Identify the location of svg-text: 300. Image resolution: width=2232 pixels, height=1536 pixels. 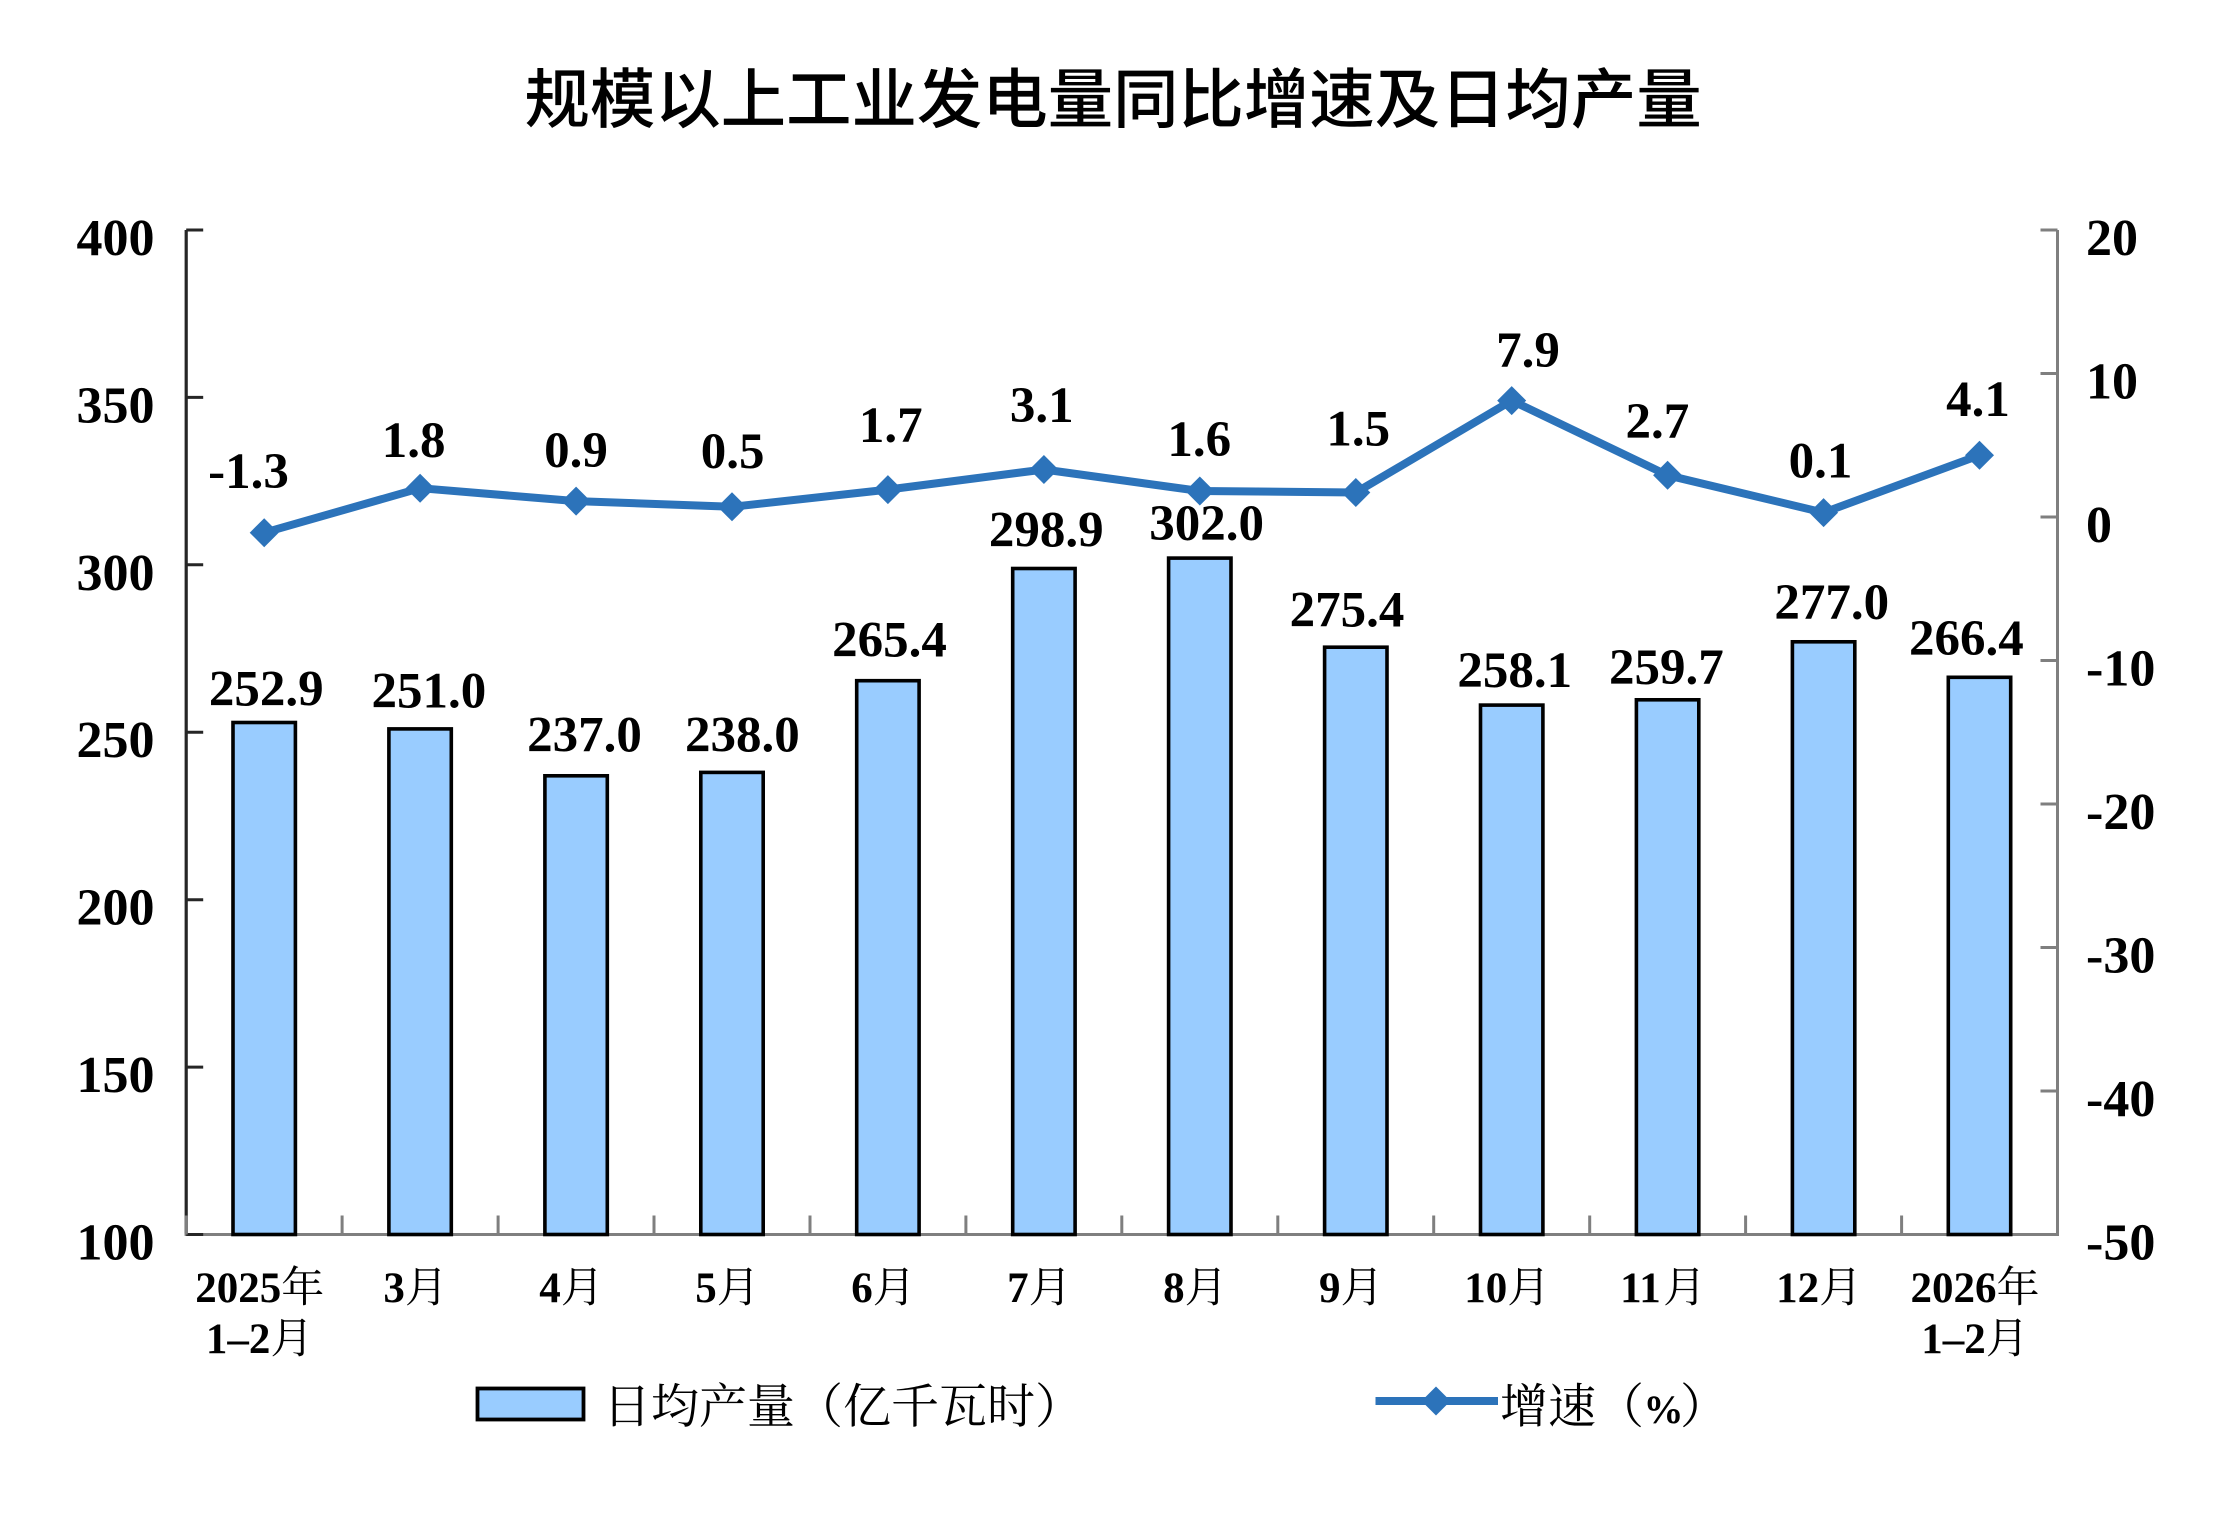
(116, 573).